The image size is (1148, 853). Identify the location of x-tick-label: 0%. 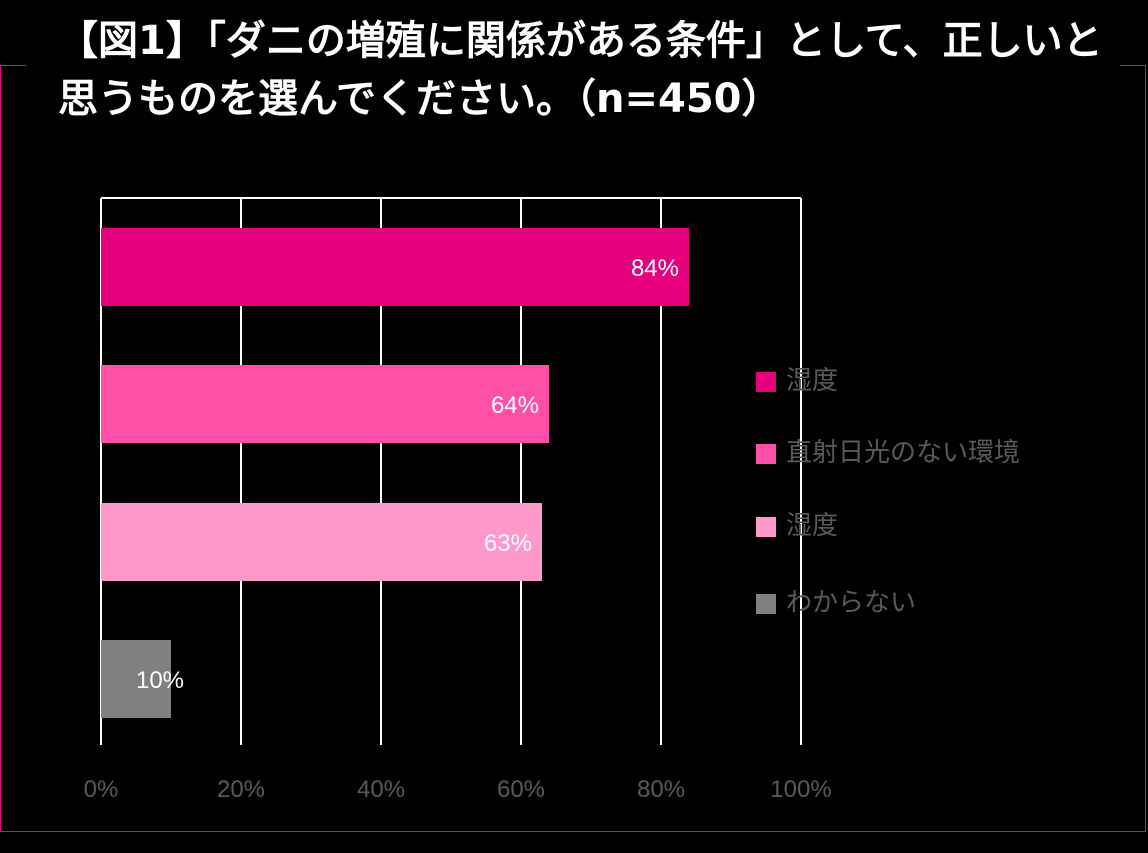
(101, 789).